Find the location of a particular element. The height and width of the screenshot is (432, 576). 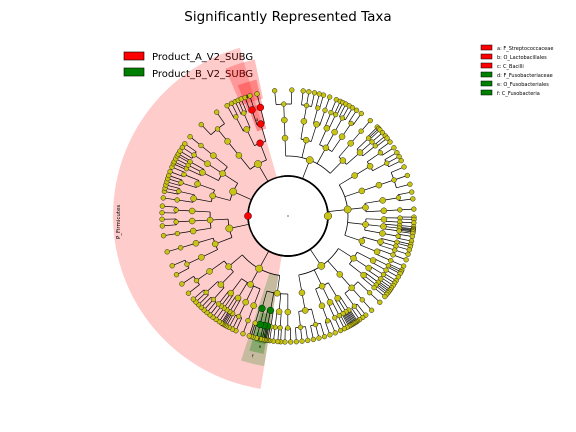

sector-tag-f: f is located at coordinates (253, 356).